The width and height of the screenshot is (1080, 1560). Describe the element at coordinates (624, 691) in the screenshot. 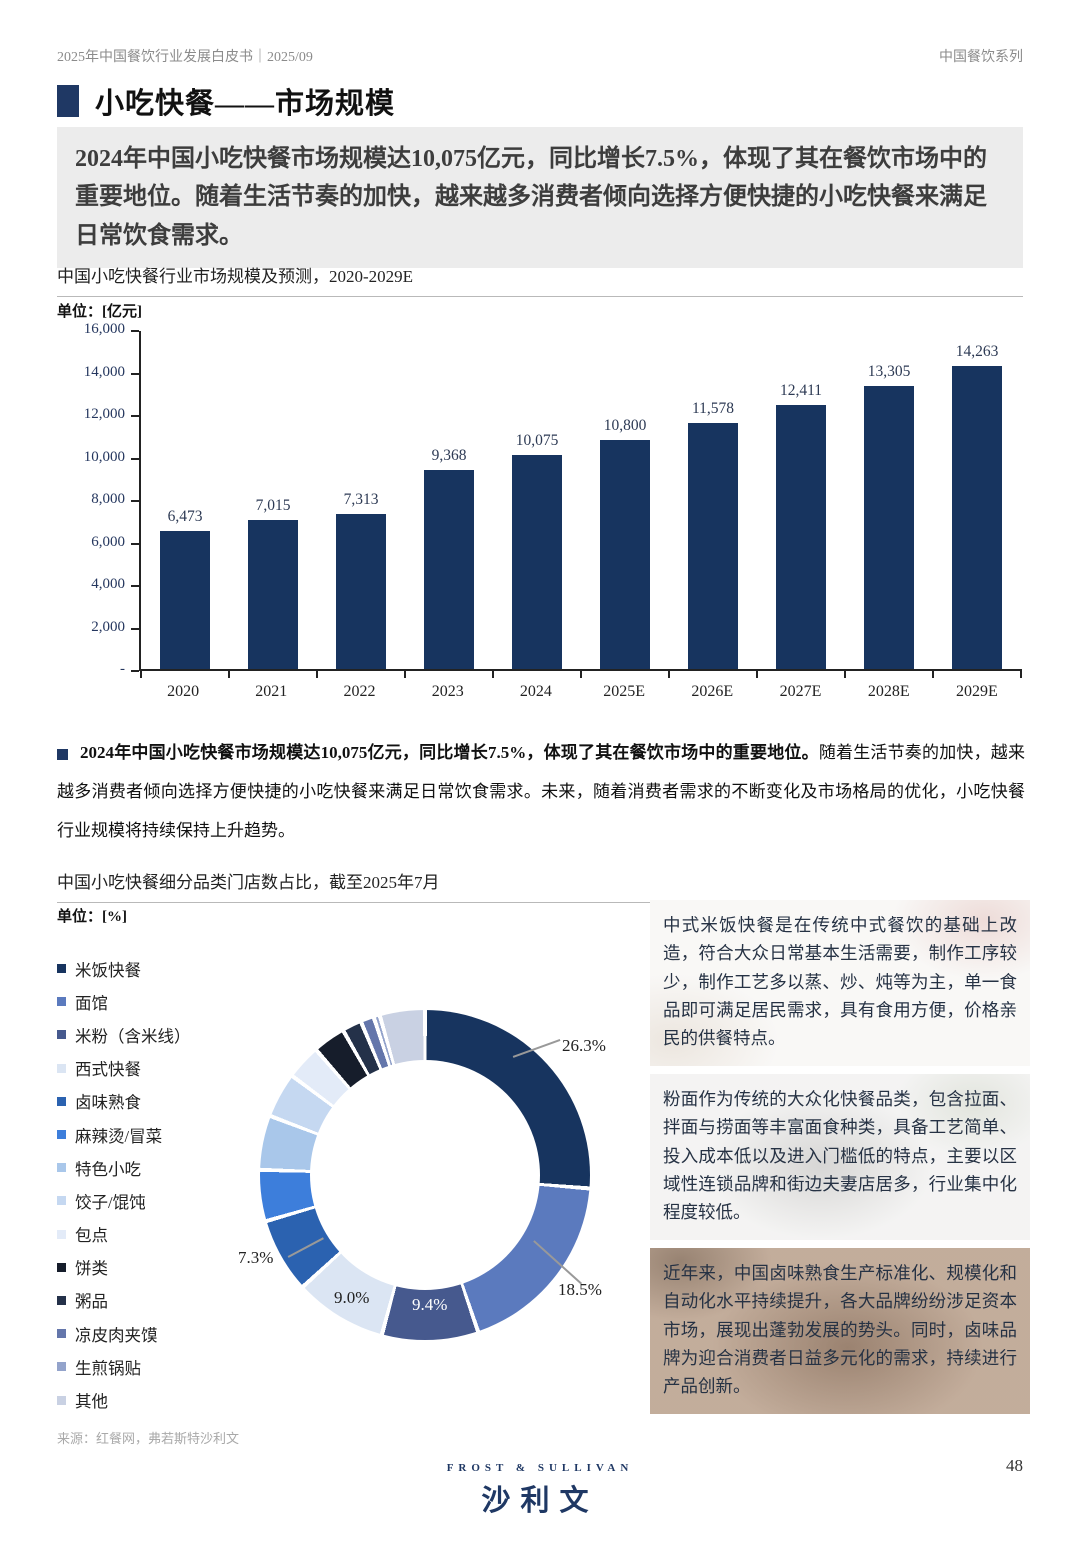

I see `x-tick-label: 2025E` at that location.